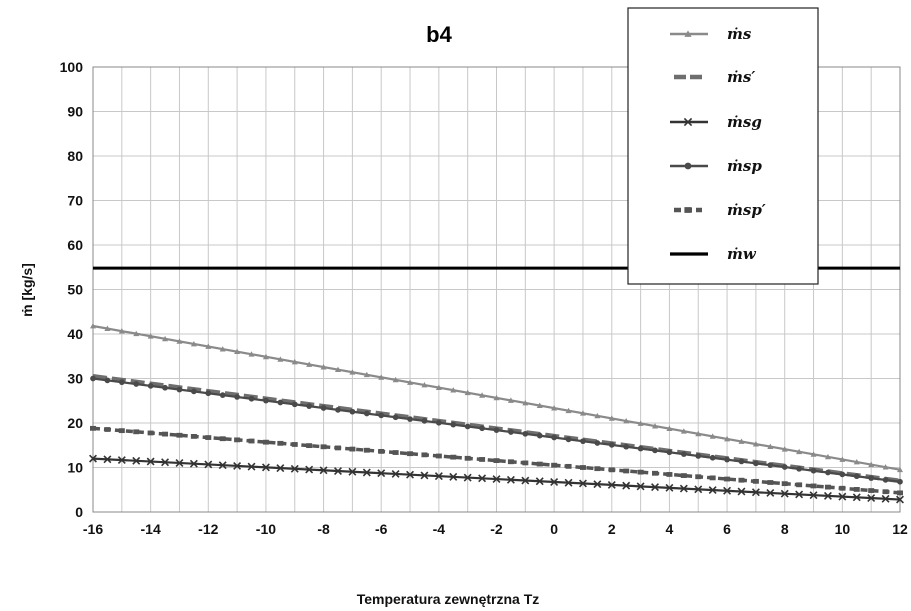 The width and height of the screenshot is (911, 611). What do you see at coordinates (714, 77) in the screenshot?
I see `legend-entry: ṁs′` at bounding box center [714, 77].